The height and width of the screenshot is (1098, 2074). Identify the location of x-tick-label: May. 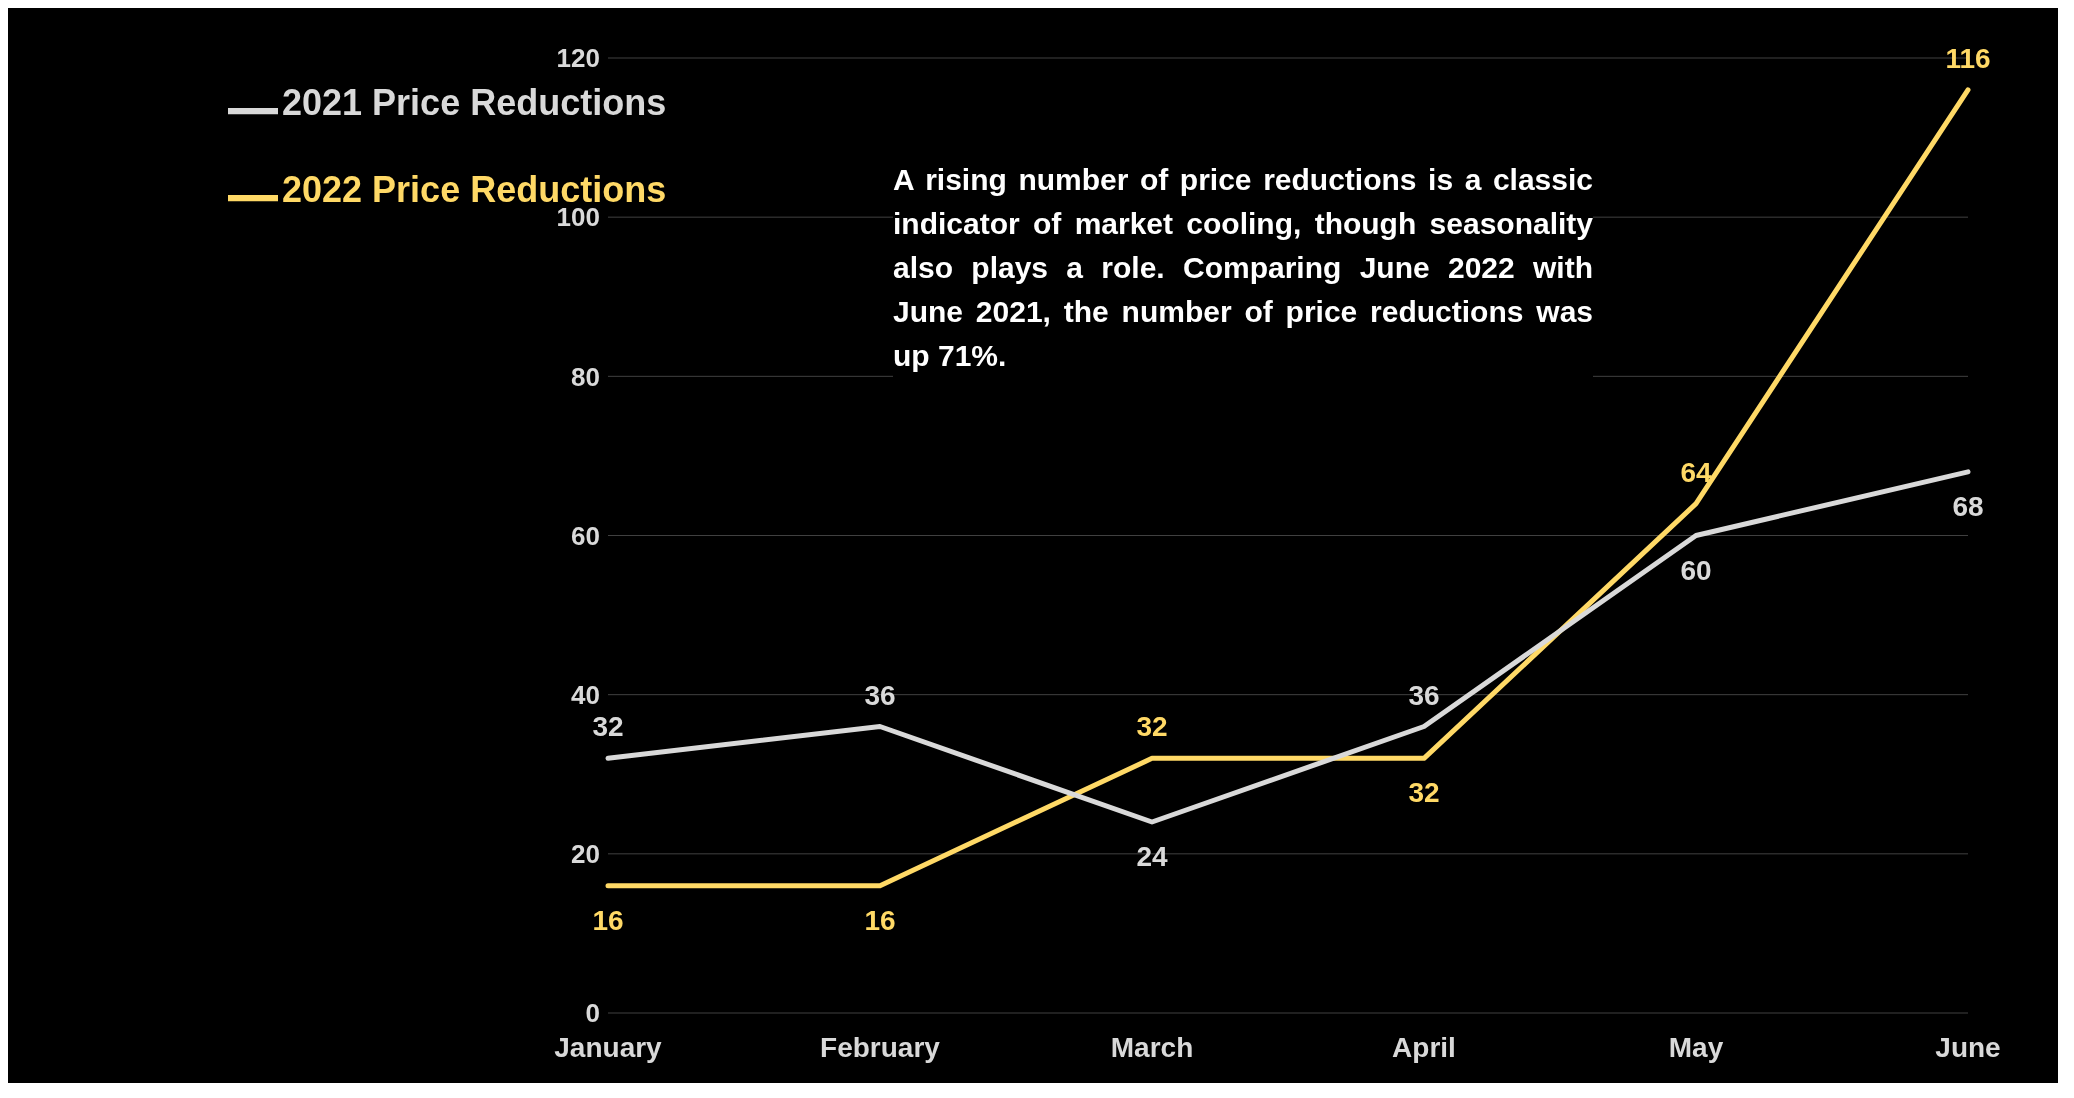
(1696, 1047).